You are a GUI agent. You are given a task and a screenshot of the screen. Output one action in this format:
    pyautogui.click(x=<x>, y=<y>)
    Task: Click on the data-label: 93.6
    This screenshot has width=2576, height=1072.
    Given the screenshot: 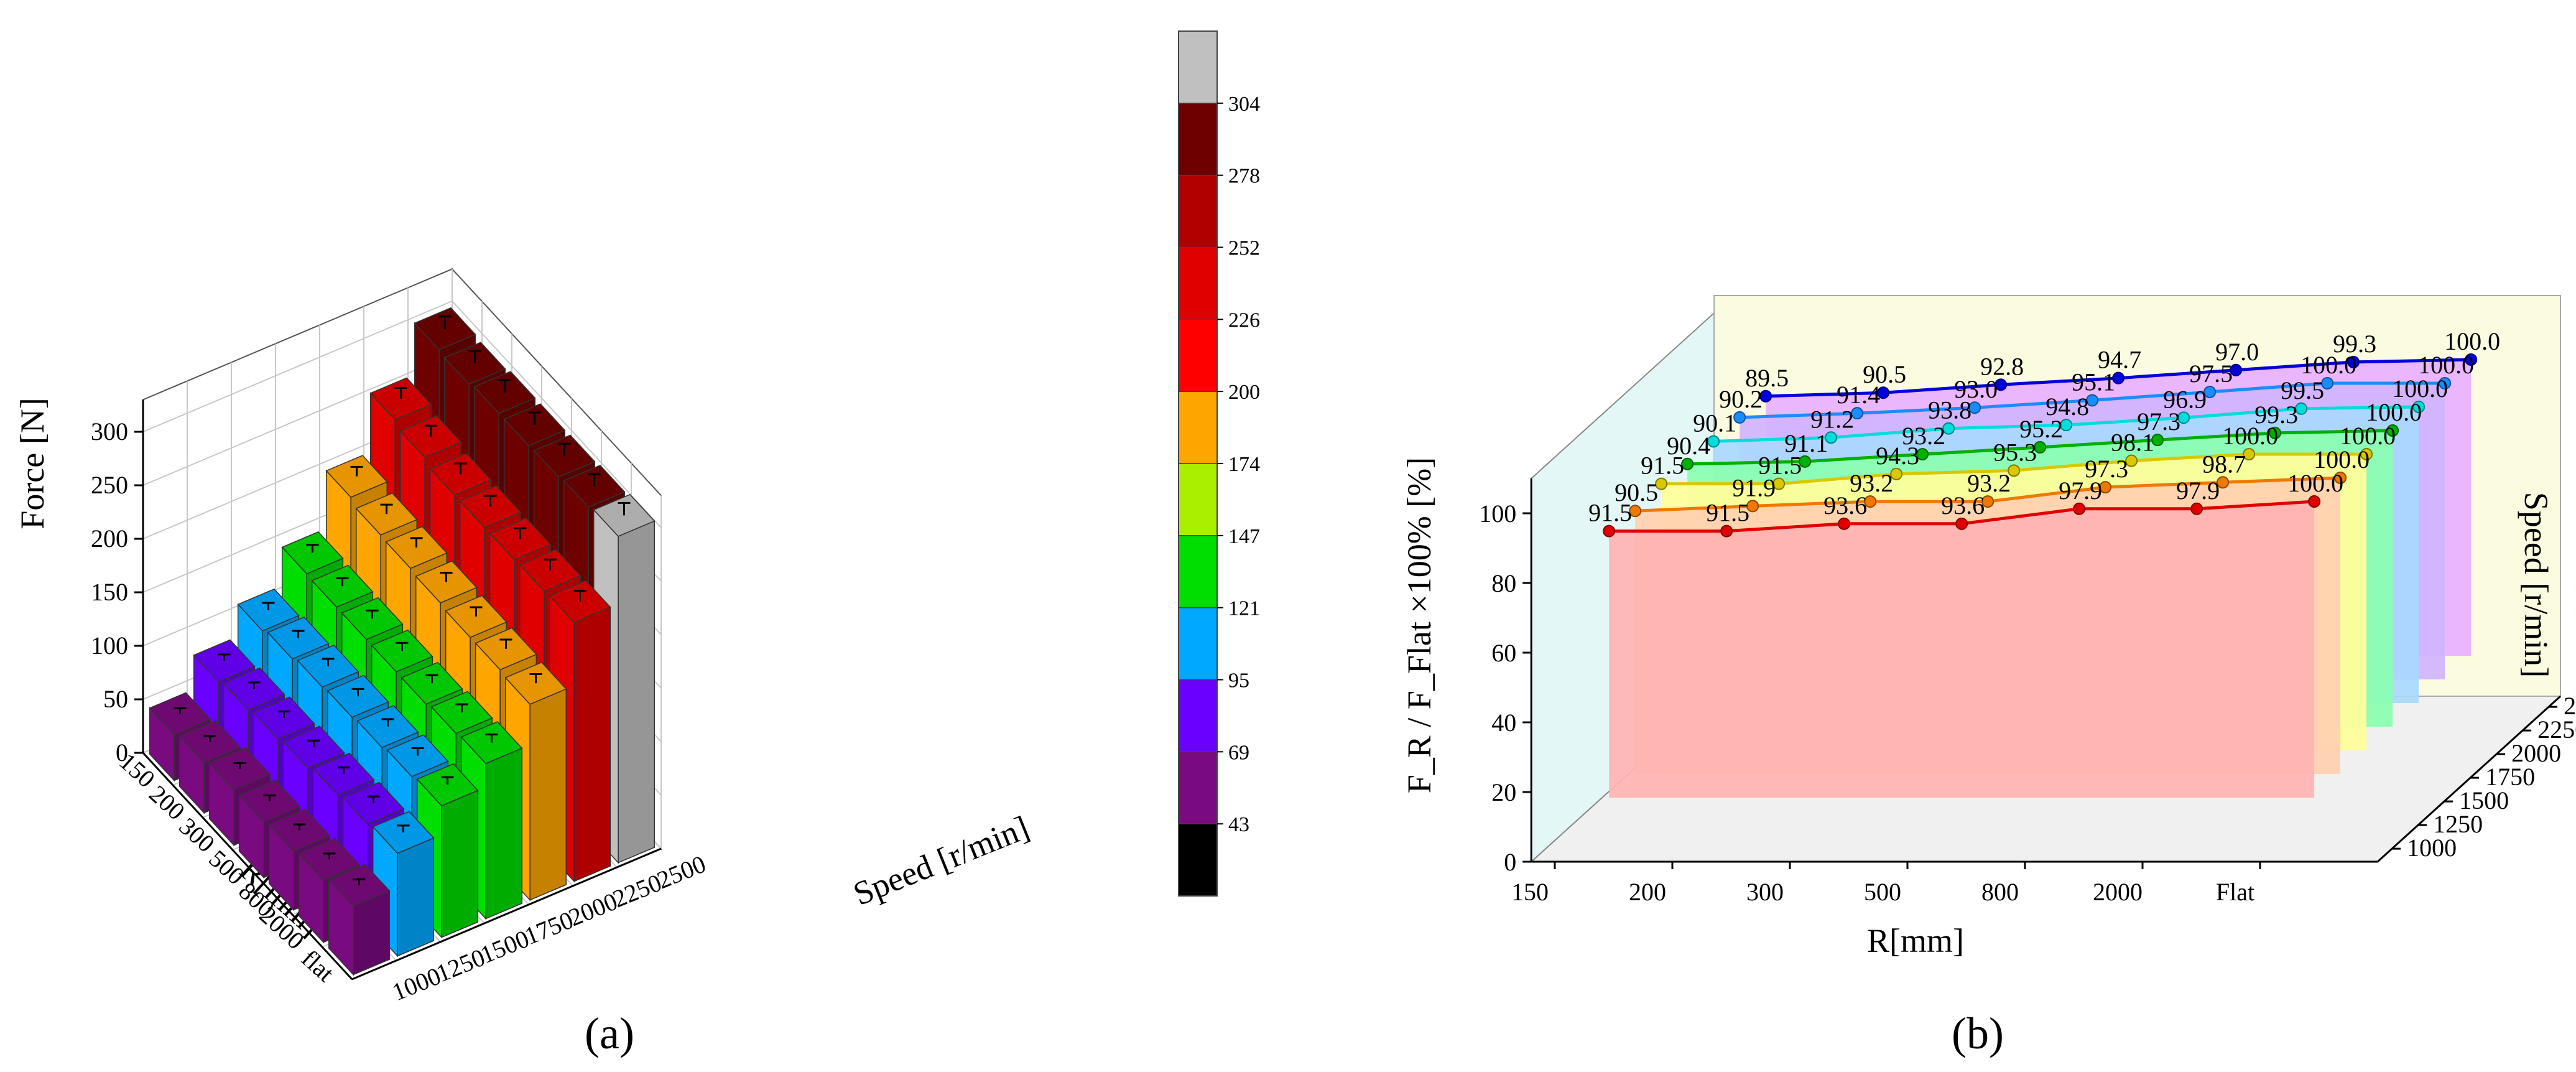 What is the action you would take?
    pyautogui.click(x=1845, y=506)
    